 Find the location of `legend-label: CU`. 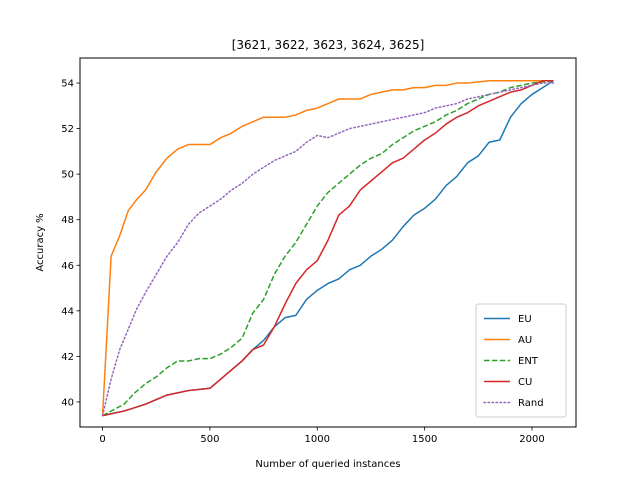

legend-label: CU is located at coordinates (525, 382).